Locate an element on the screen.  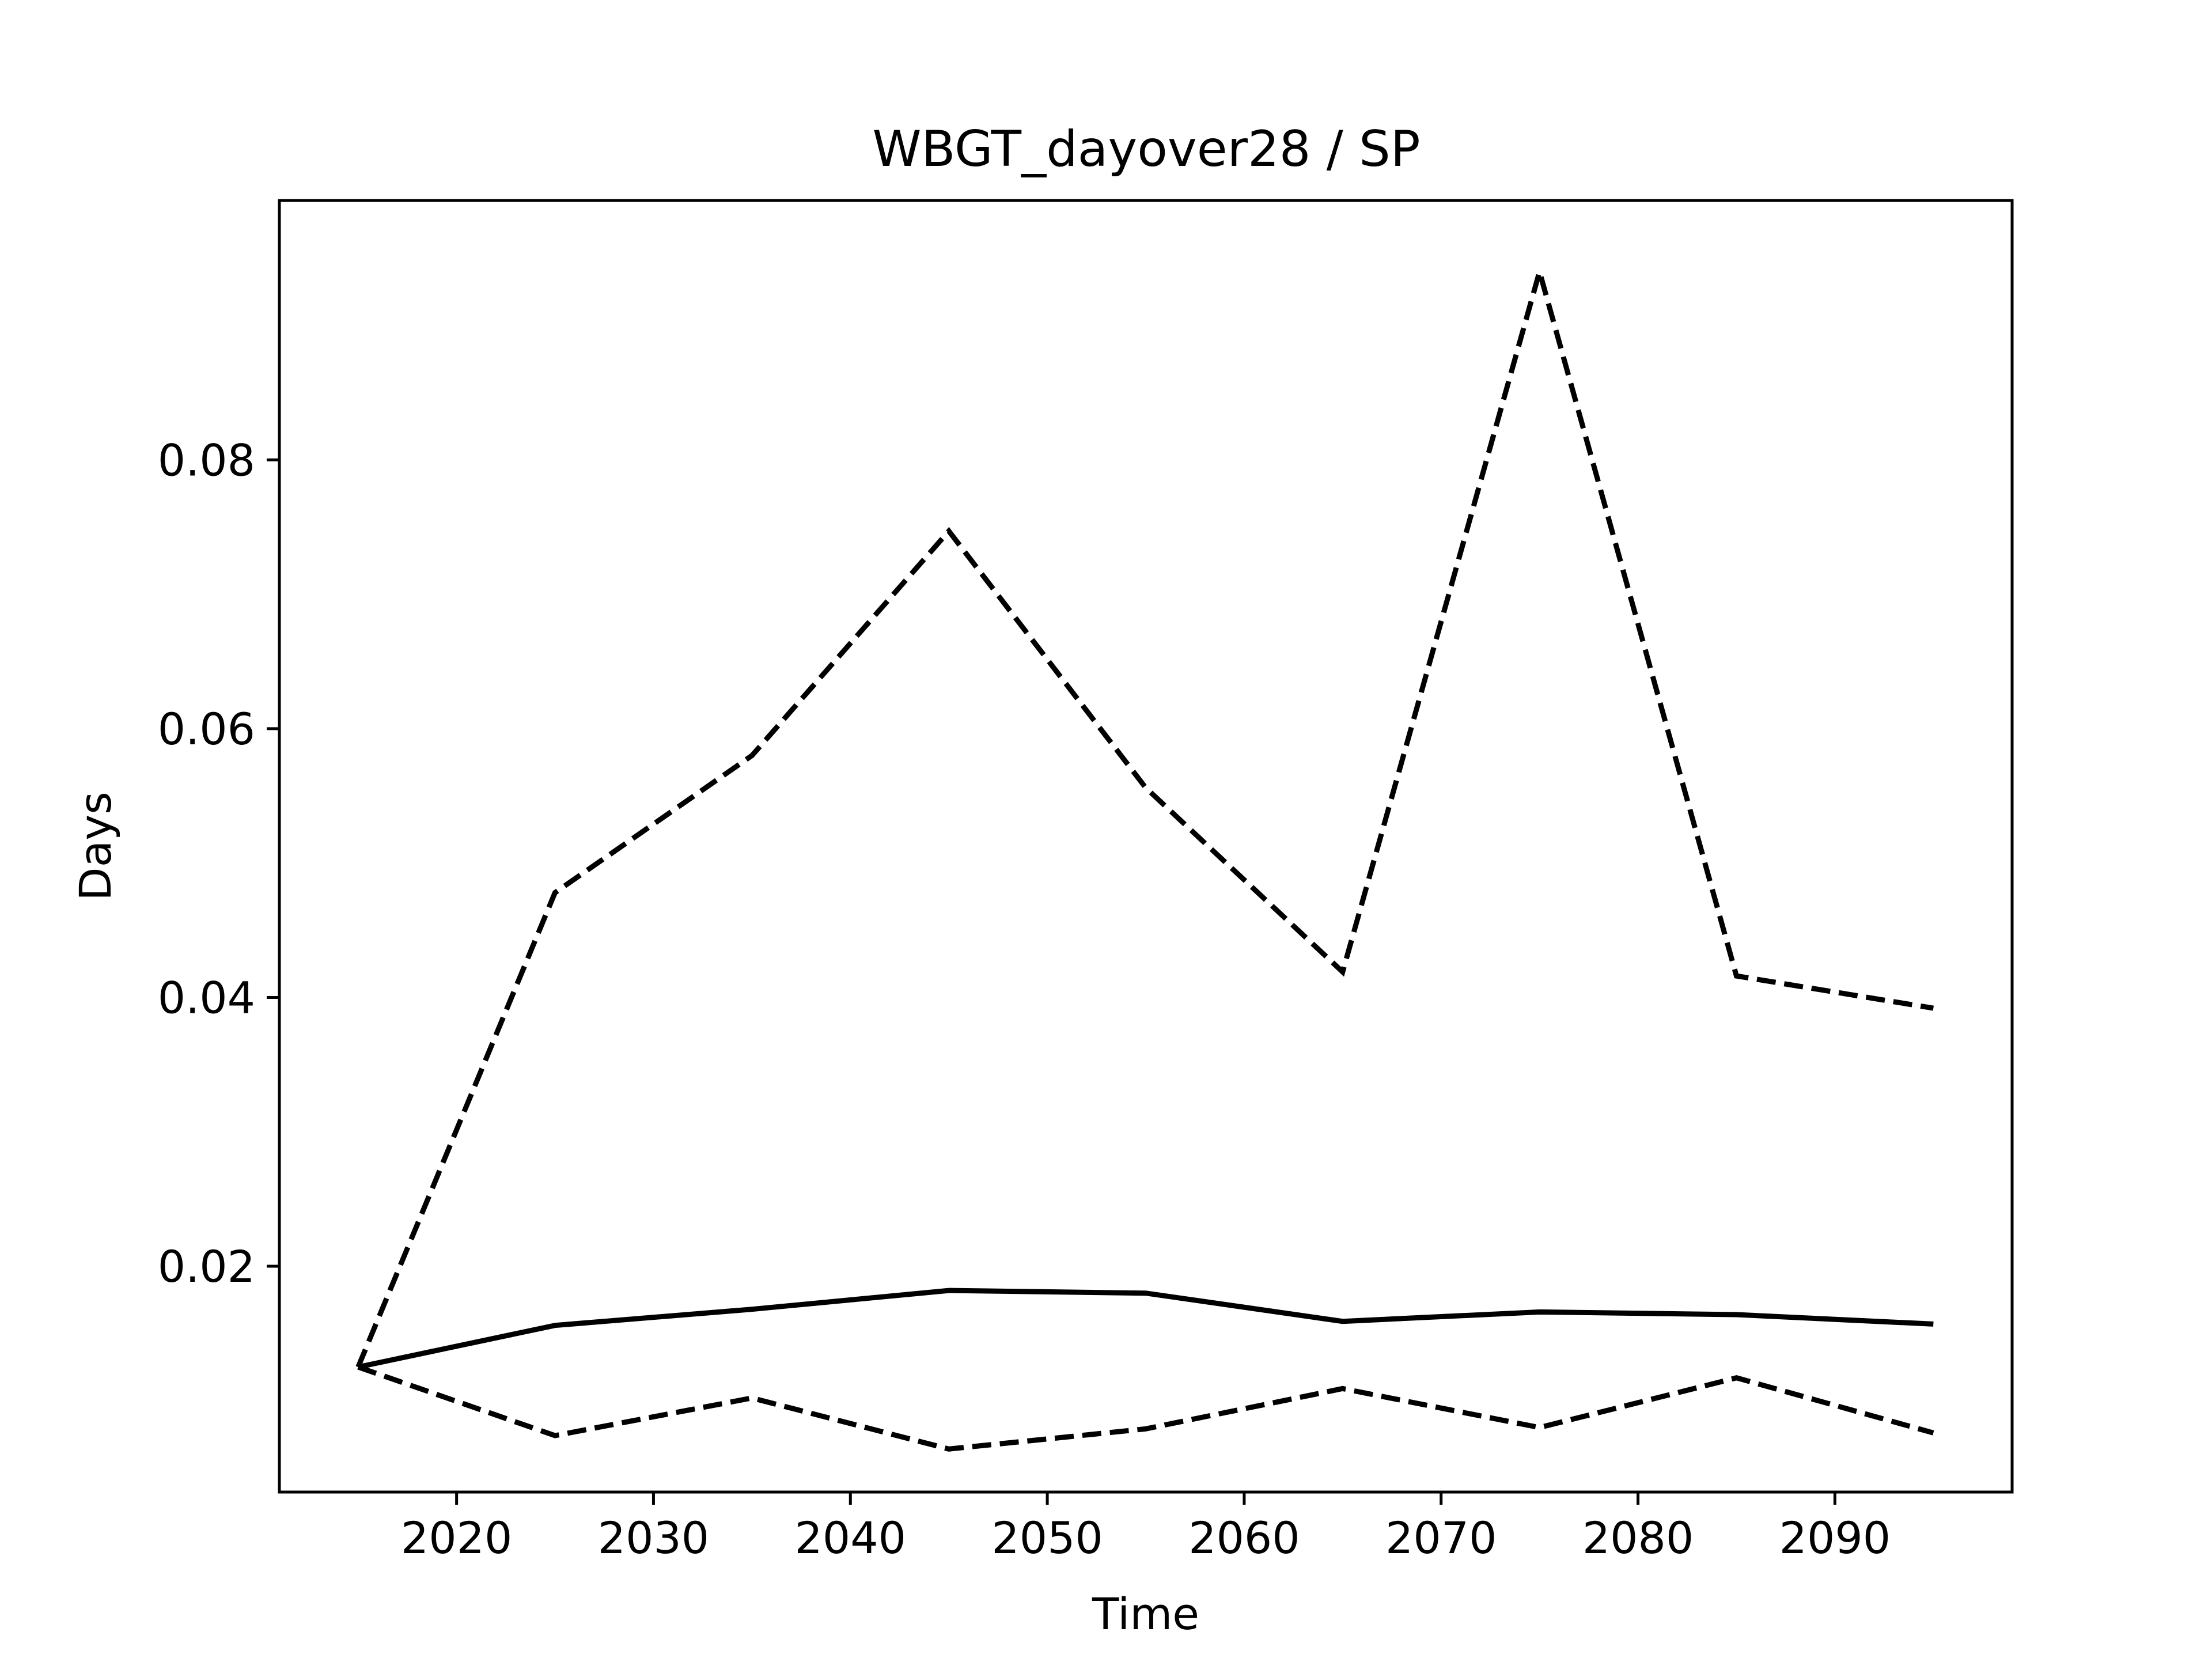
y-tick-label: 0.02 is located at coordinates (206, 1266).